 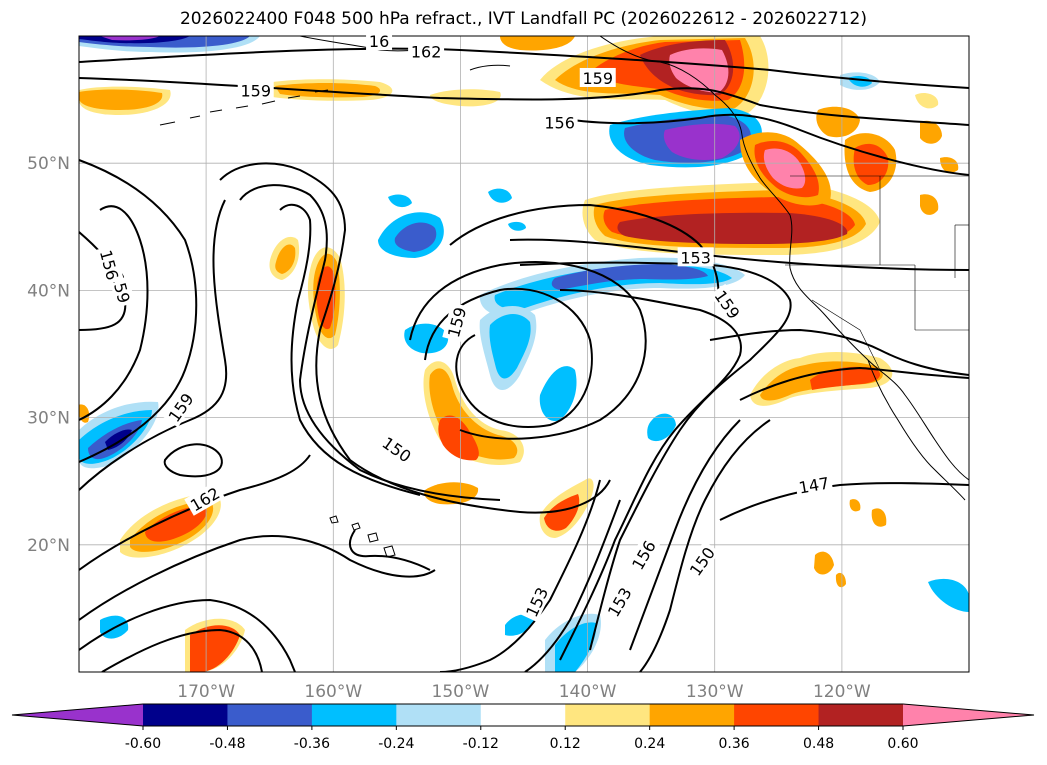 What do you see at coordinates (842, 692) in the screenshot?
I see `longitude-label: 120°W` at bounding box center [842, 692].